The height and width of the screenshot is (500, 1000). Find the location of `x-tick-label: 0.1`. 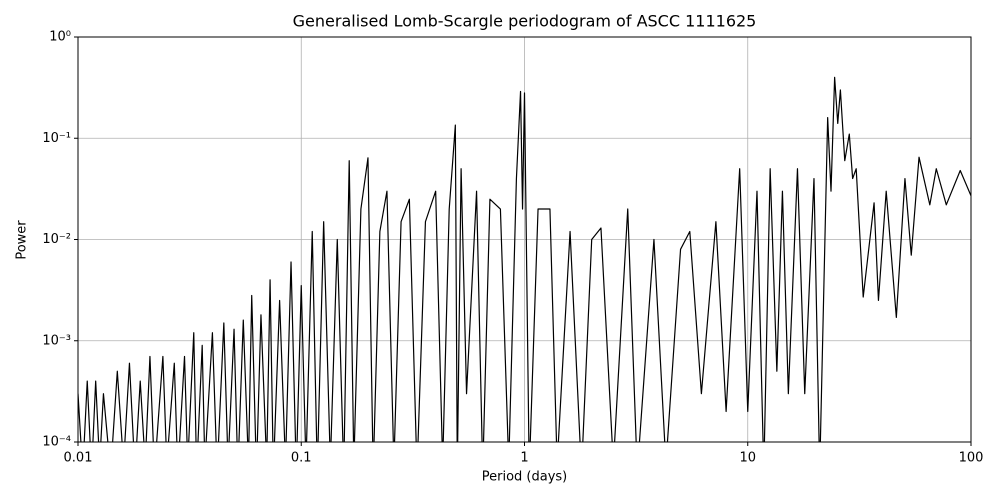

x-tick-label: 0.1 is located at coordinates (301, 458).